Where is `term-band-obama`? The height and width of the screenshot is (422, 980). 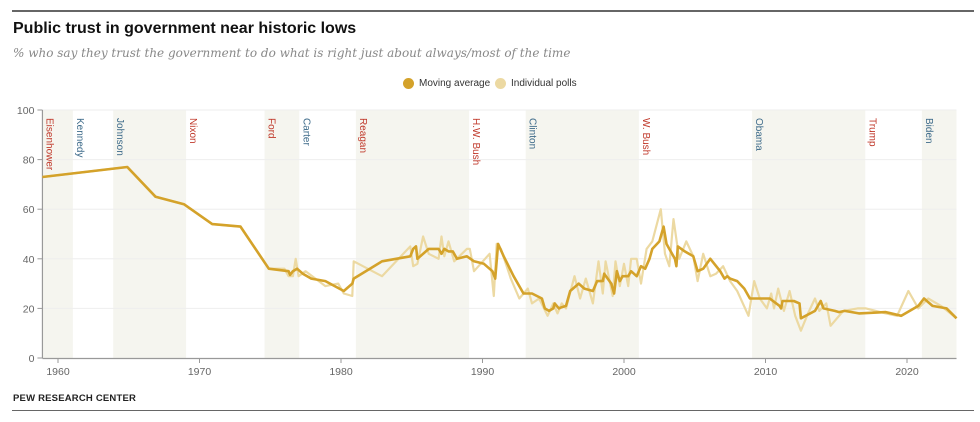
term-band-obama is located at coordinates (809, 234).